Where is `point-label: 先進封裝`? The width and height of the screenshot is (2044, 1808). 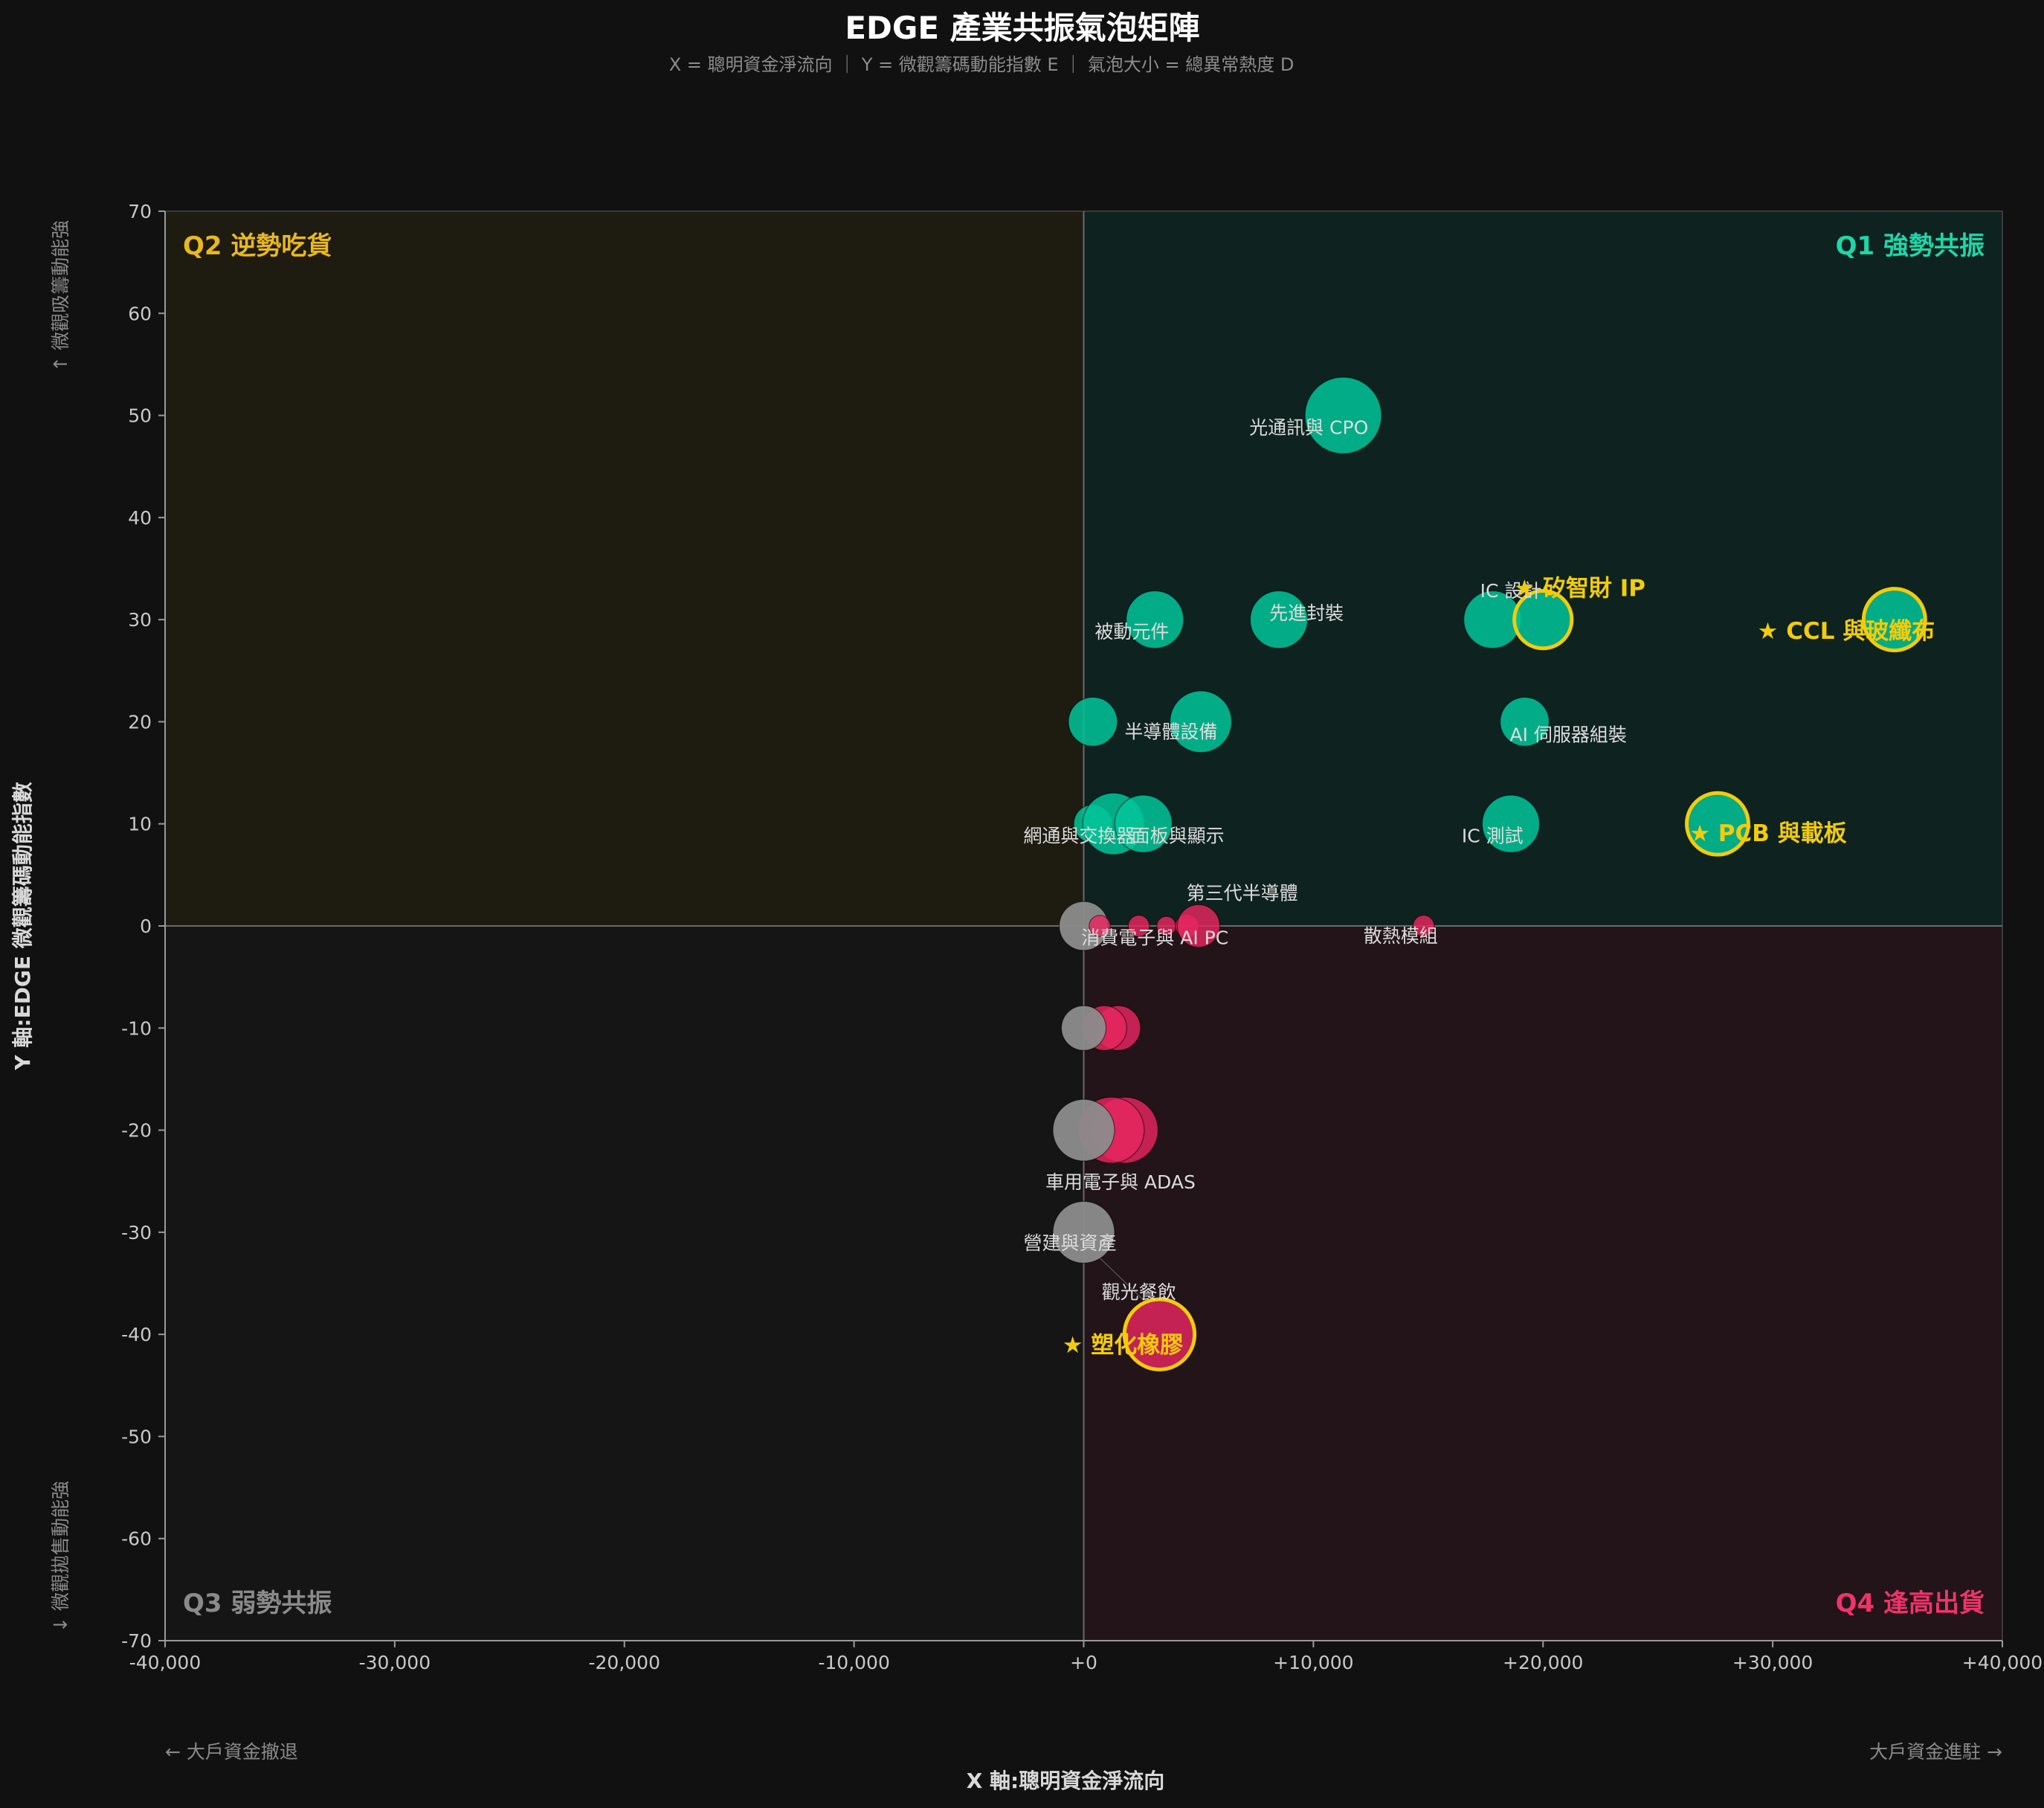 point-label: 先進封裝 is located at coordinates (1306, 613).